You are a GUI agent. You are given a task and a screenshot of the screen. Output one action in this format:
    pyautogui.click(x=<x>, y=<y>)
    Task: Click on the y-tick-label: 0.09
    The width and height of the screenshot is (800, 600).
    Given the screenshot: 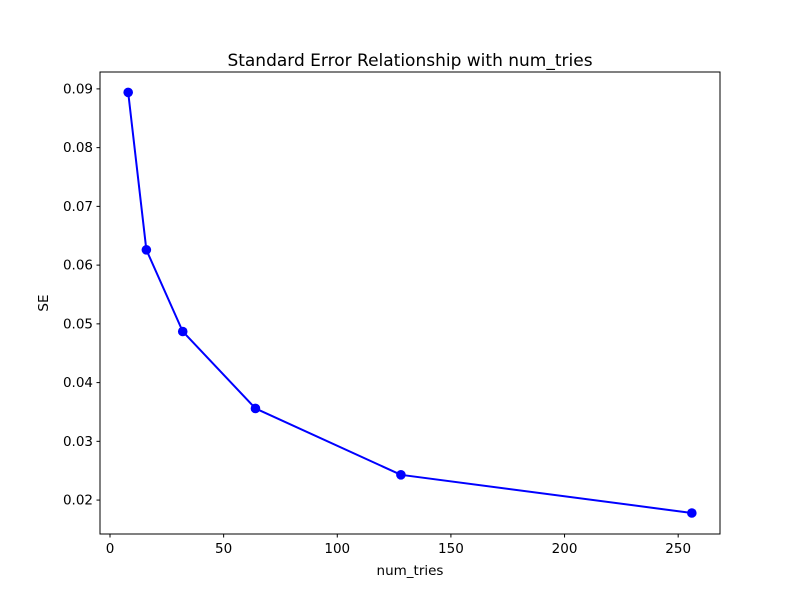 What is the action you would take?
    pyautogui.click(x=78, y=89)
    